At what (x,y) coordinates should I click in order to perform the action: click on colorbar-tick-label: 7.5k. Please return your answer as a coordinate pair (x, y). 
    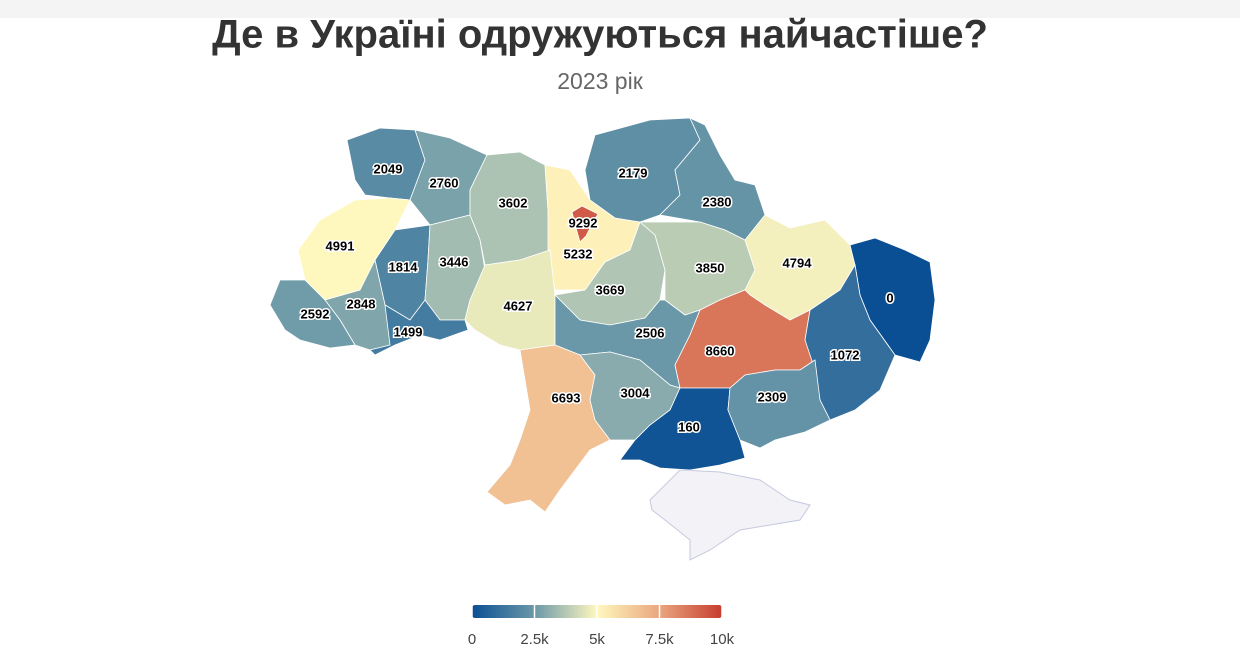
    Looking at the image, I should click on (659, 639).